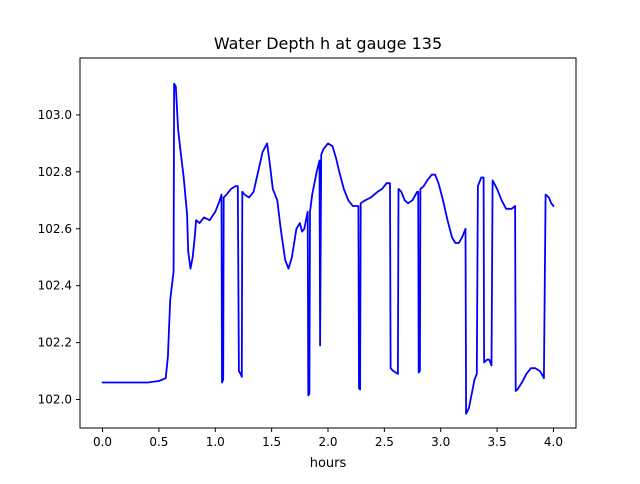 This screenshot has width=640, height=484. What do you see at coordinates (102, 442) in the screenshot?
I see `x-tick-label: 0.0` at bounding box center [102, 442].